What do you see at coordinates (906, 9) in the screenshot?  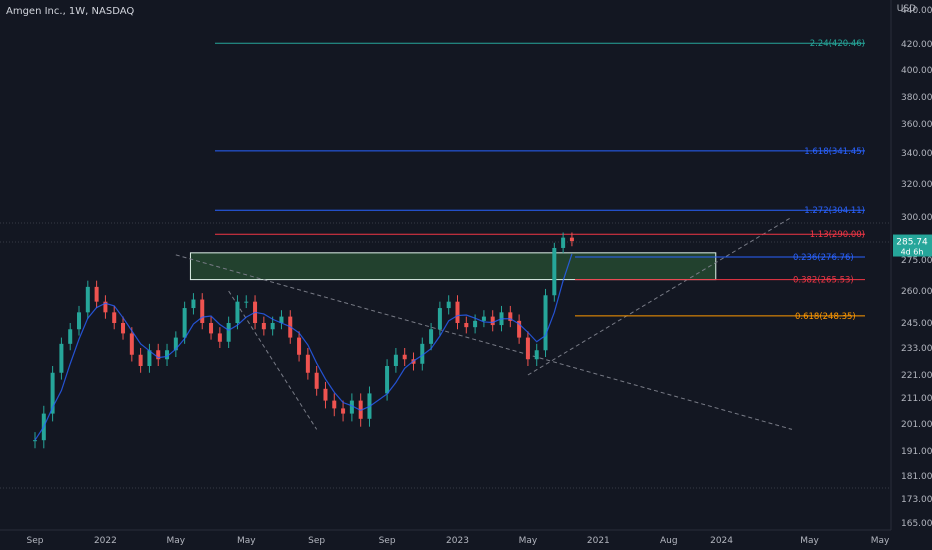 I see `currency-label: USD` at bounding box center [906, 9].